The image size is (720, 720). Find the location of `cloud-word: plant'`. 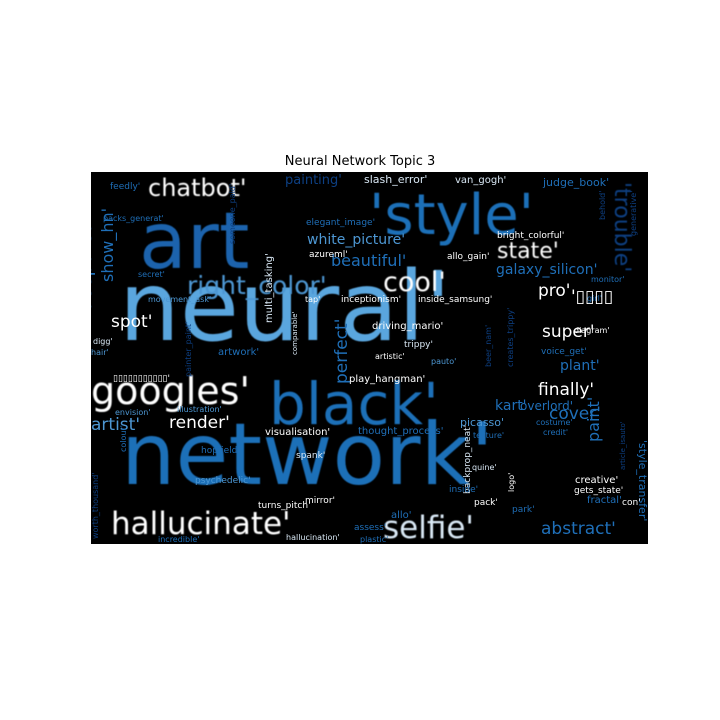

cloud-word: plant' is located at coordinates (580, 366).